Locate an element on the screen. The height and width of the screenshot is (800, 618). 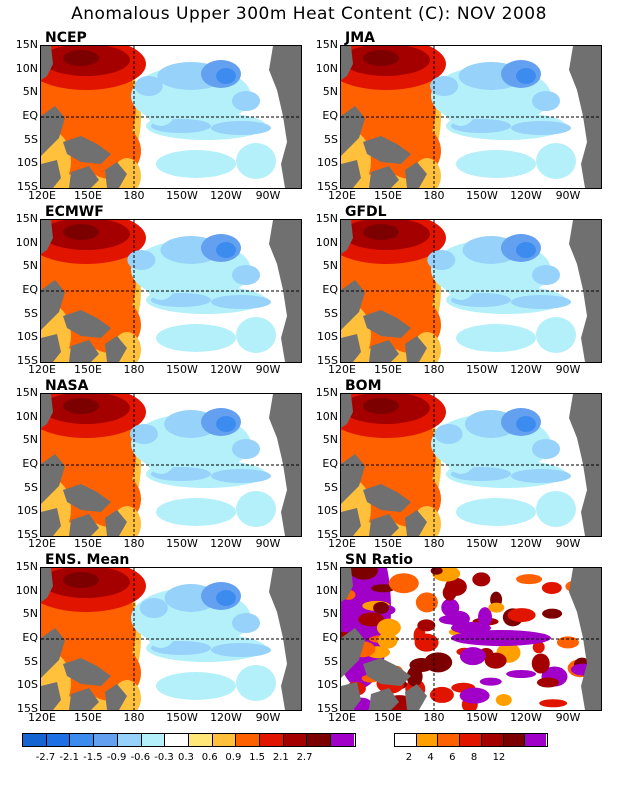
colorbar-label: -0.3 is located at coordinates (164, 757).